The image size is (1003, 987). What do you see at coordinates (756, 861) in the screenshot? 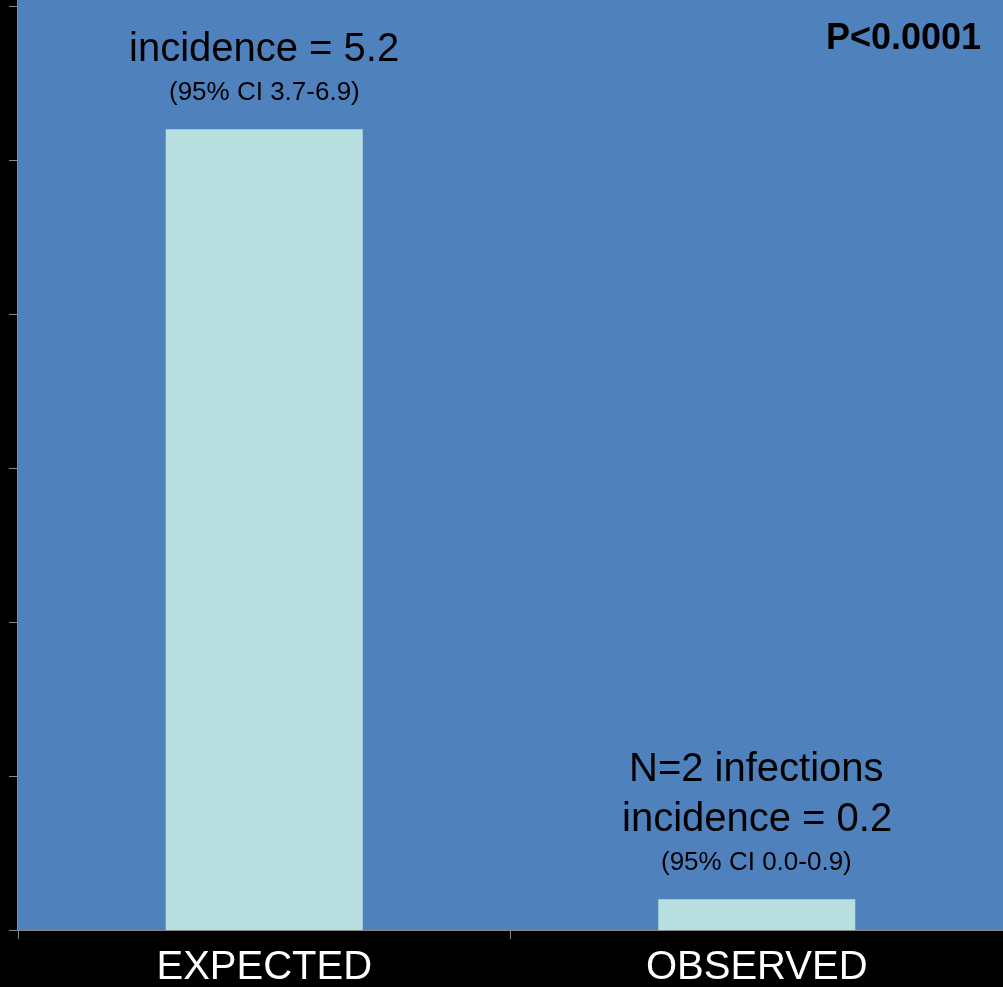
I see `annotation: (95% CI 0.0-0.9)` at bounding box center [756, 861].